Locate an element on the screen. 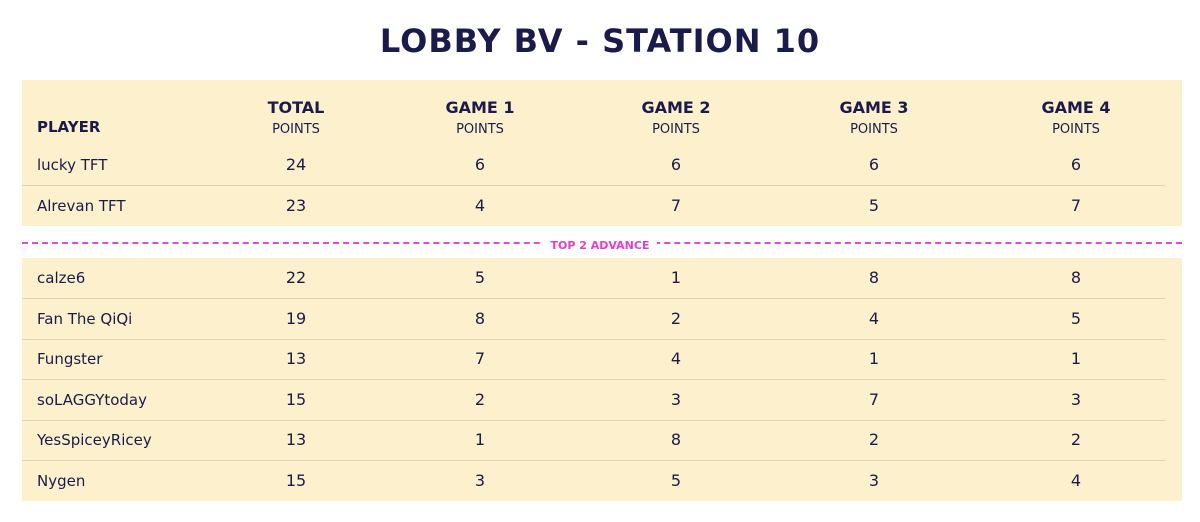  column-title: GAME 4 is located at coordinates (1076, 107).